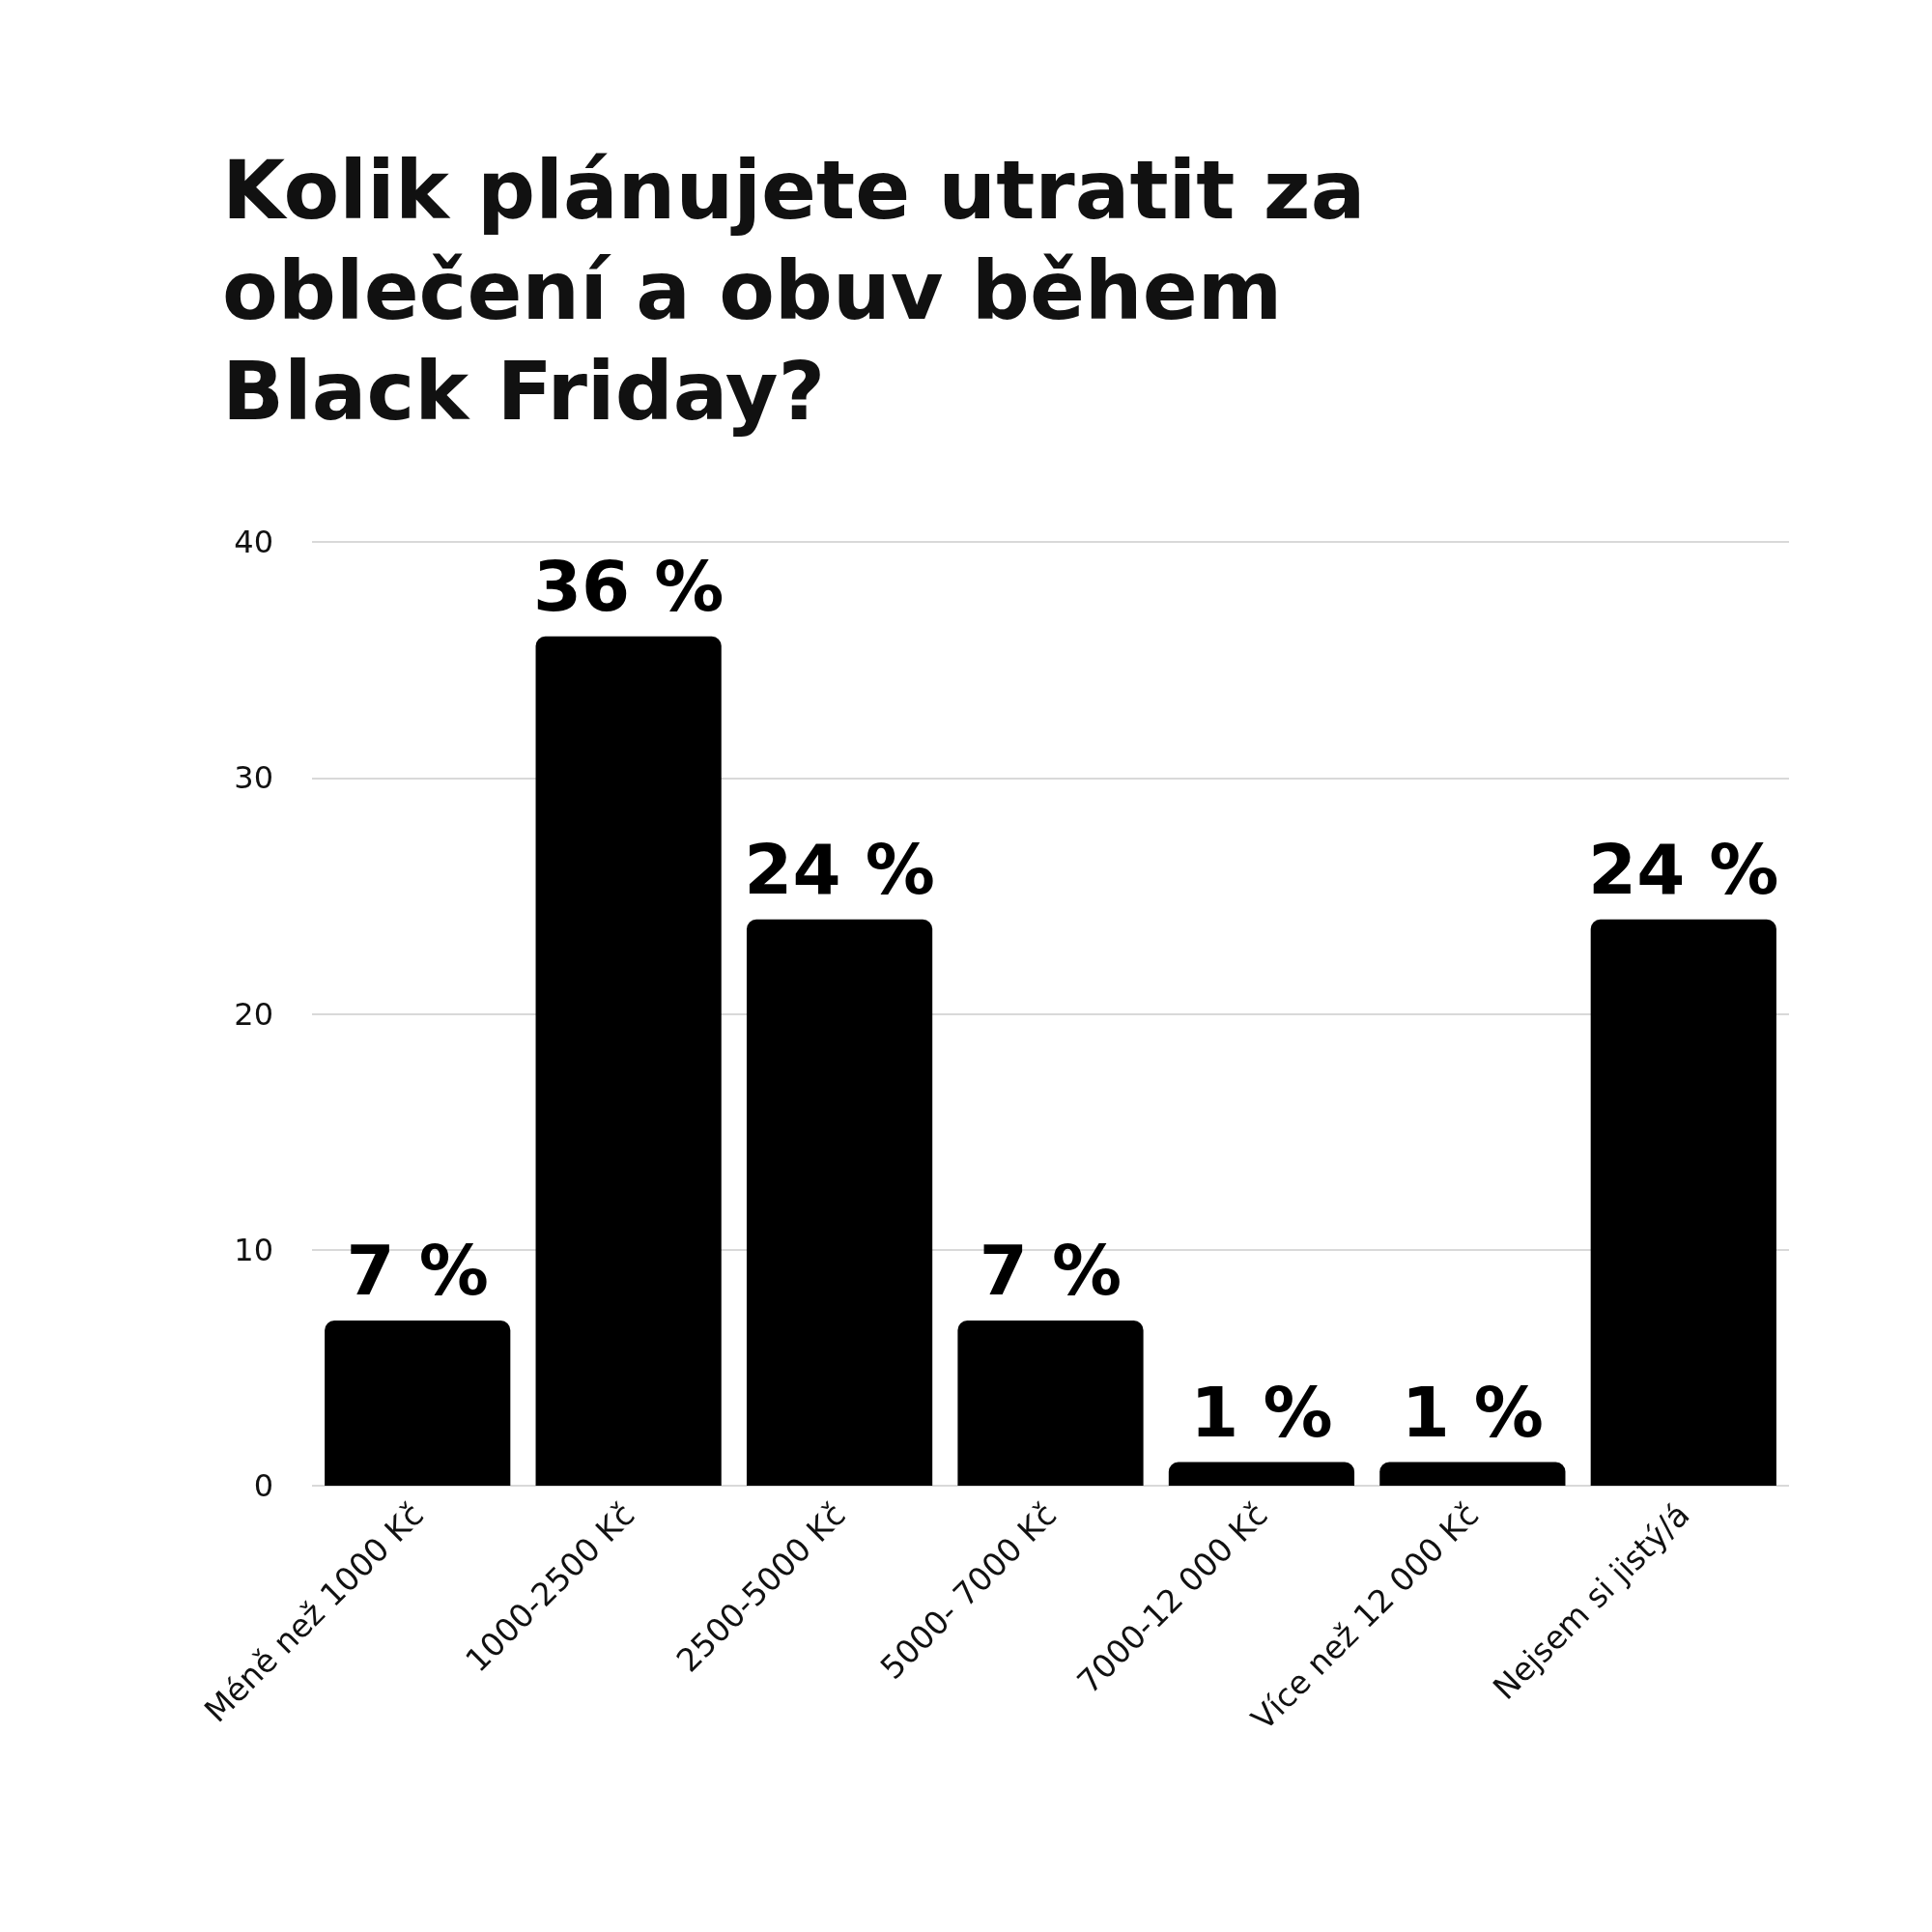  I want to click on y-tick-label: 10, so click(253, 1249).